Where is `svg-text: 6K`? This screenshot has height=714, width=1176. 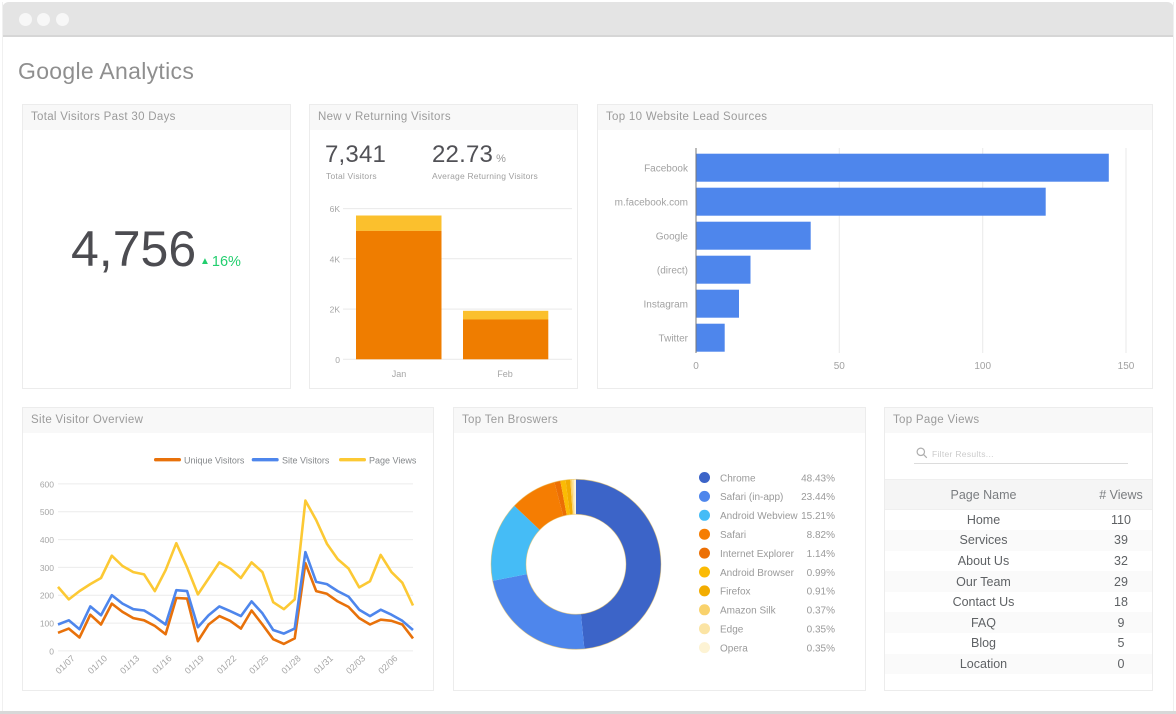
svg-text: 6K is located at coordinates (335, 209).